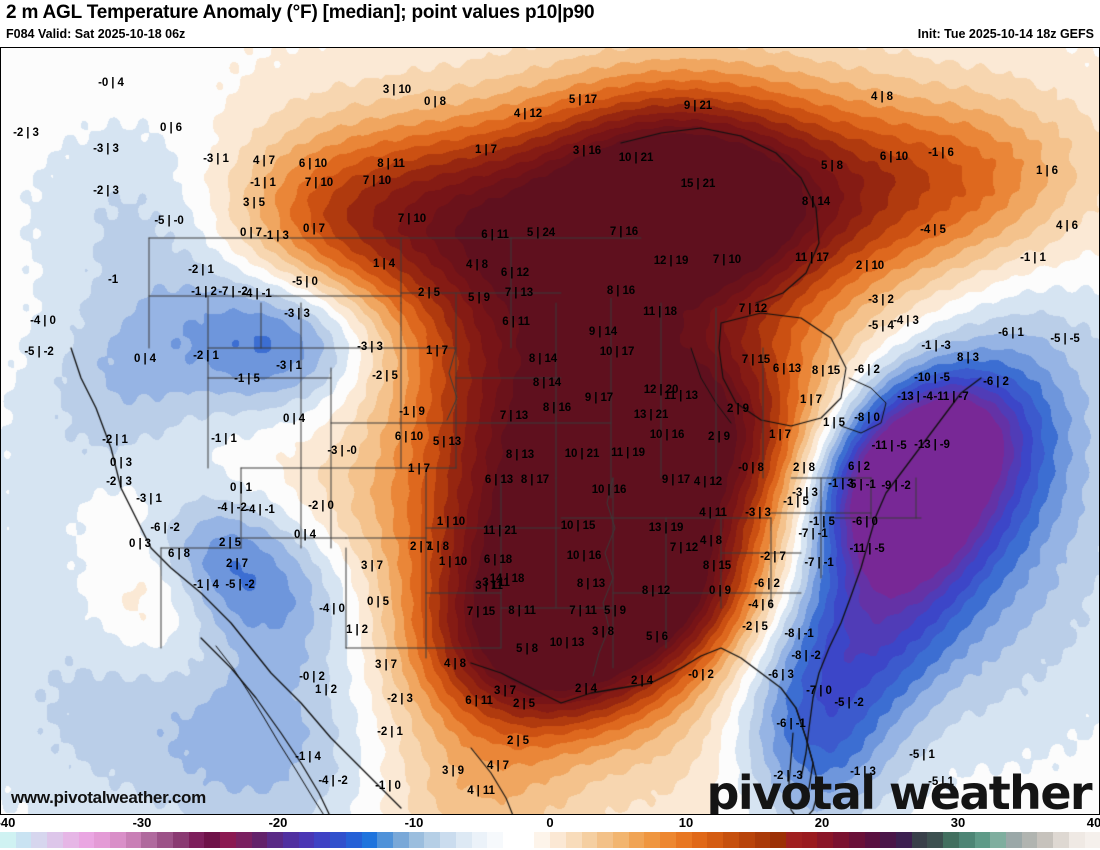 The height and width of the screenshot is (850, 1100). I want to click on point-value-label: 12 | 20, so click(661, 390).